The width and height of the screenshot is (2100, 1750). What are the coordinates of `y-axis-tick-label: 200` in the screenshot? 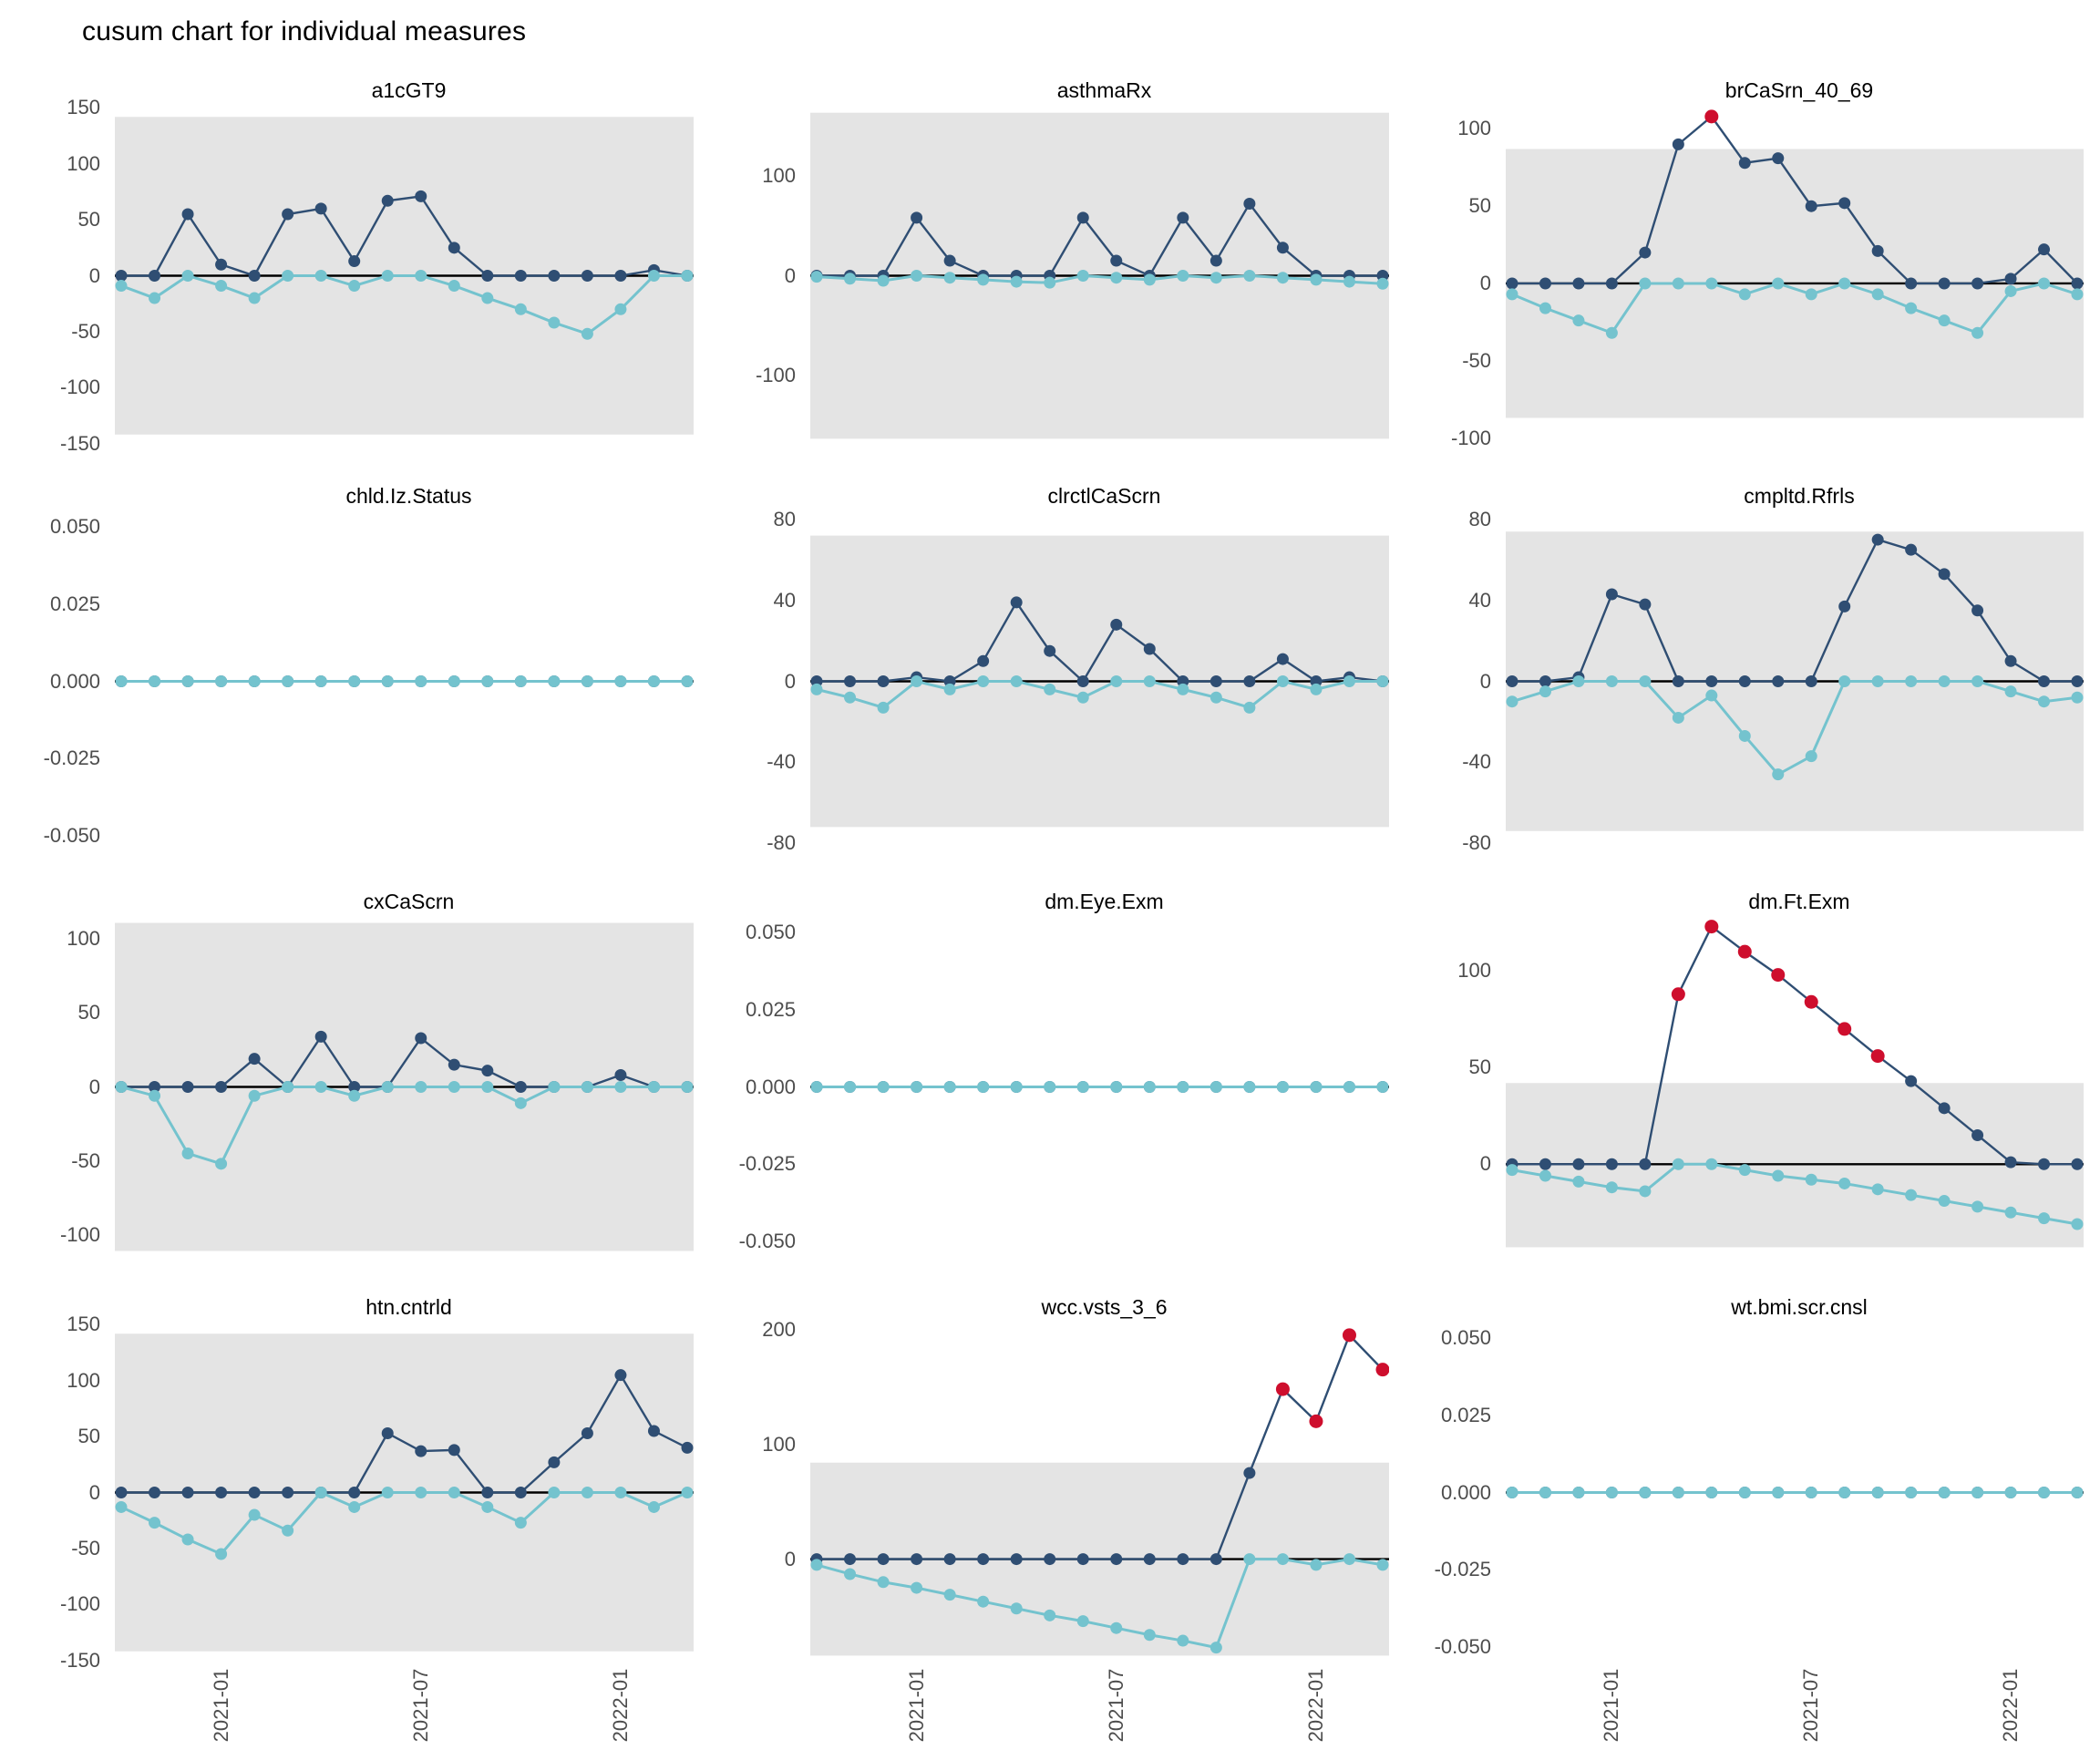 It's located at (779, 1329).